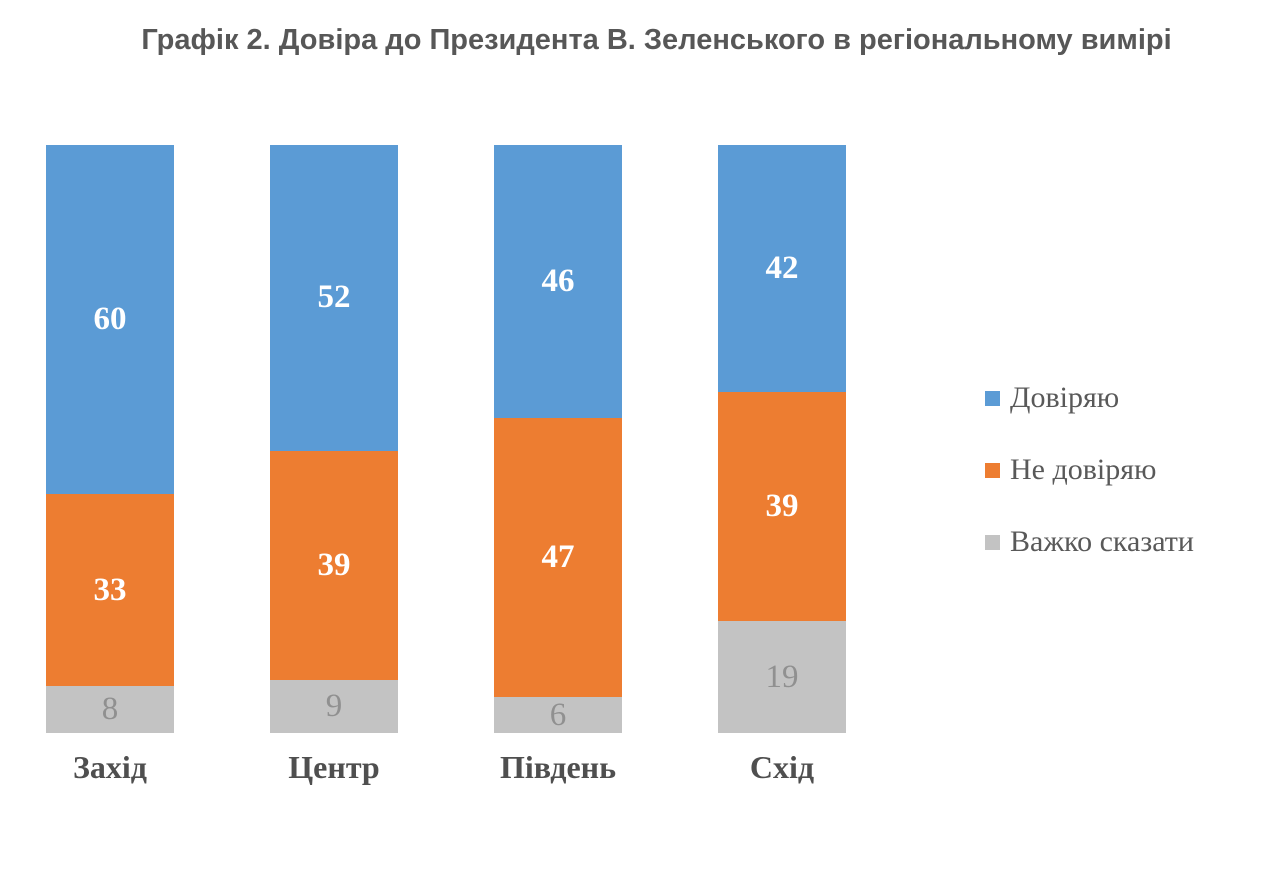  Describe the element at coordinates (1083, 469) in the screenshot. I see `legend-label: Не довіряю` at that location.